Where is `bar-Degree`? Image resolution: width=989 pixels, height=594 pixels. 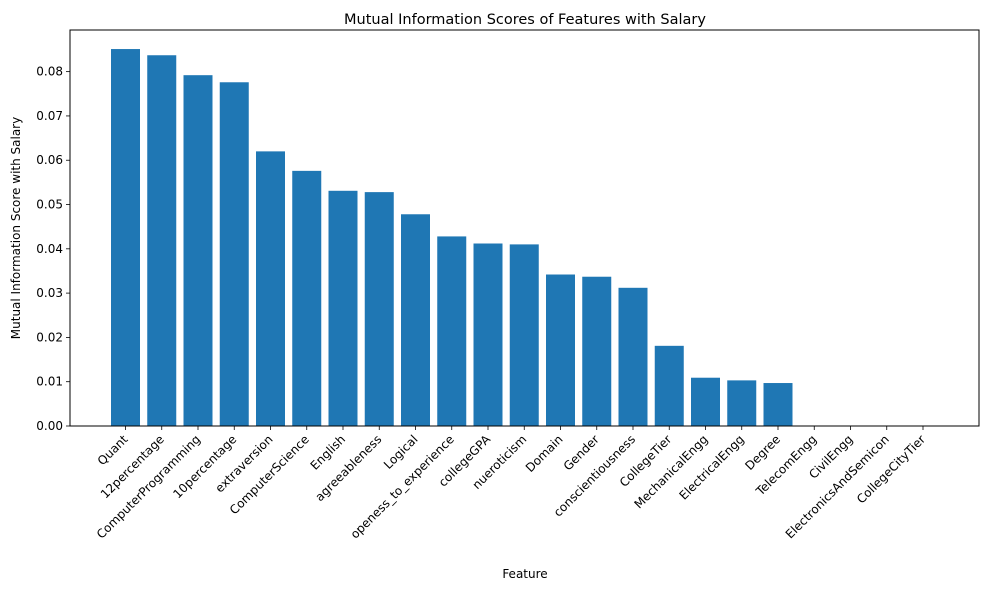 bar-Degree is located at coordinates (778, 404).